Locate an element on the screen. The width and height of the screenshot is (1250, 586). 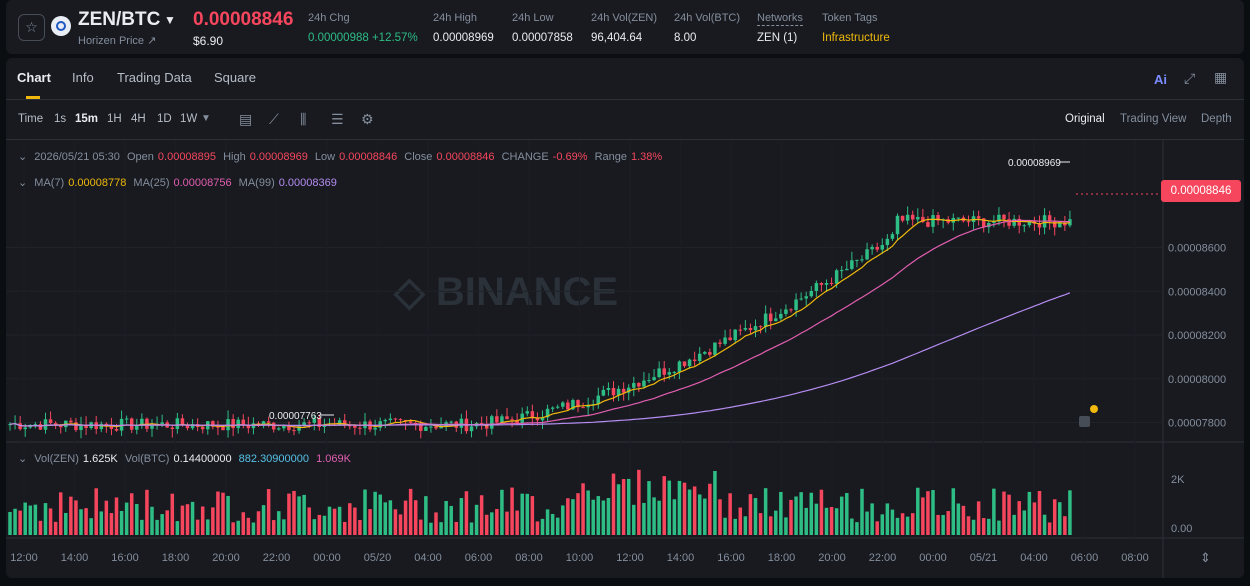
view-trading-view: Trading View is located at coordinates (1153, 119).